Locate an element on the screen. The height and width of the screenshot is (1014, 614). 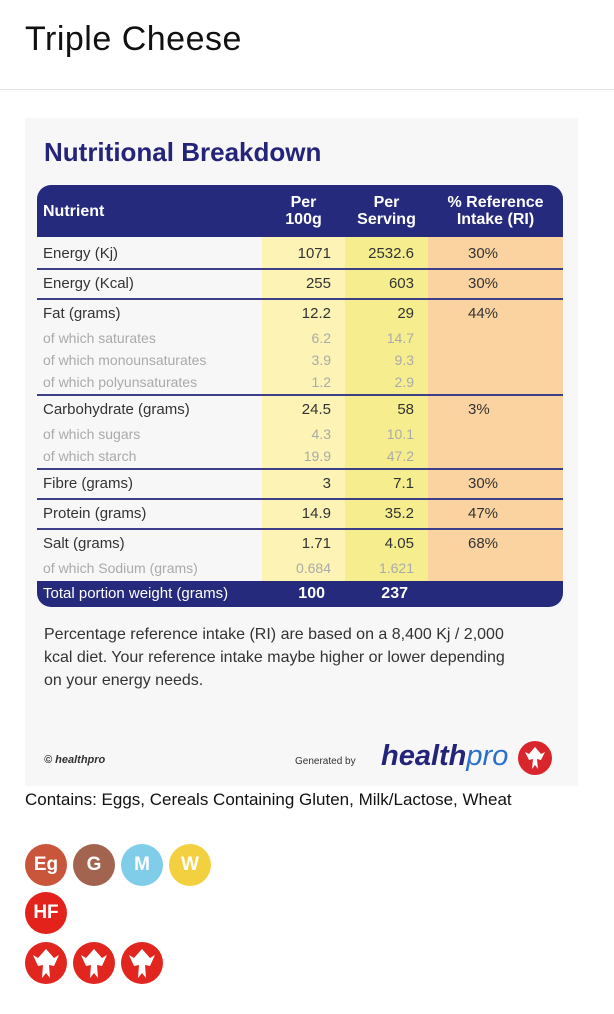
logo: healthpro is located at coordinates (444, 756).